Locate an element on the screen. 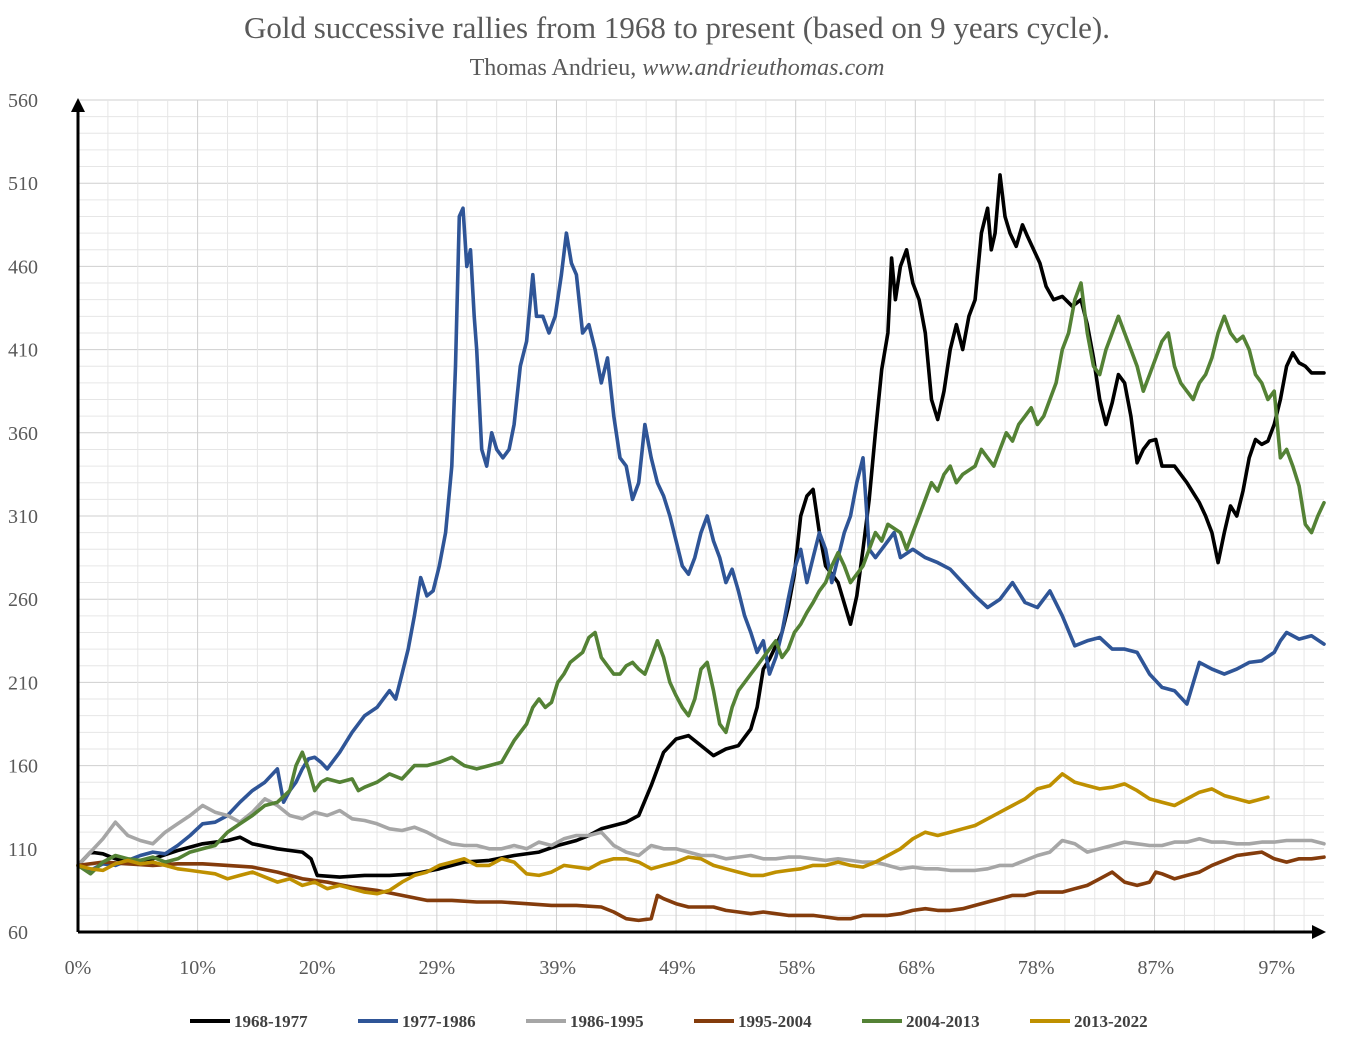  y-tick-label: 360 is located at coordinates (23, 434).